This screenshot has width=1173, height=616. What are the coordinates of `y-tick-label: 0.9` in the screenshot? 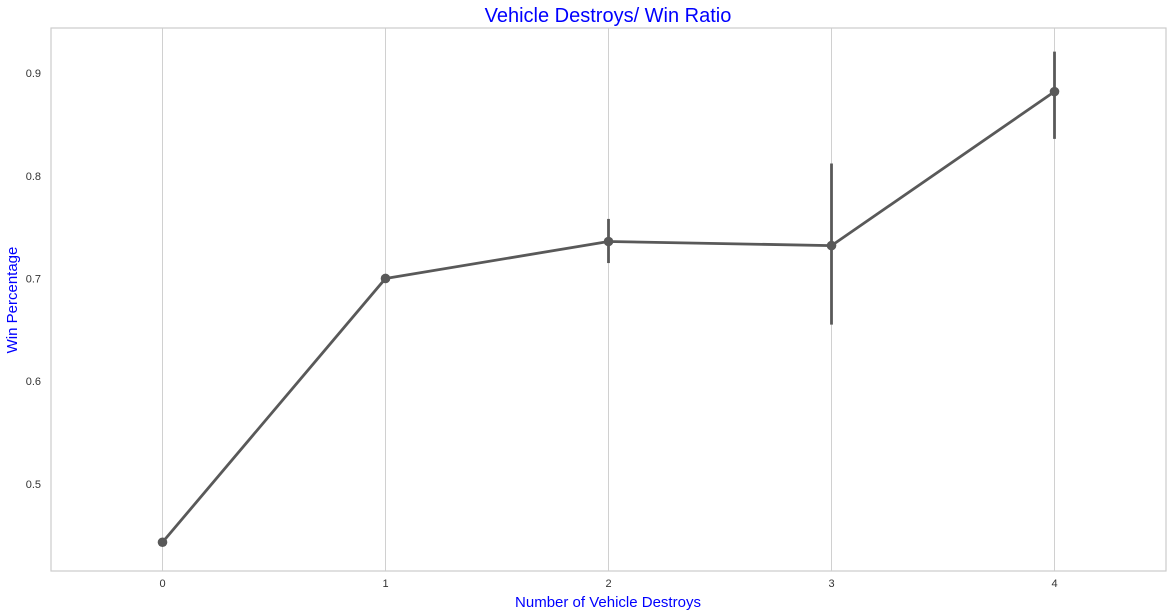 It's located at (33, 74).